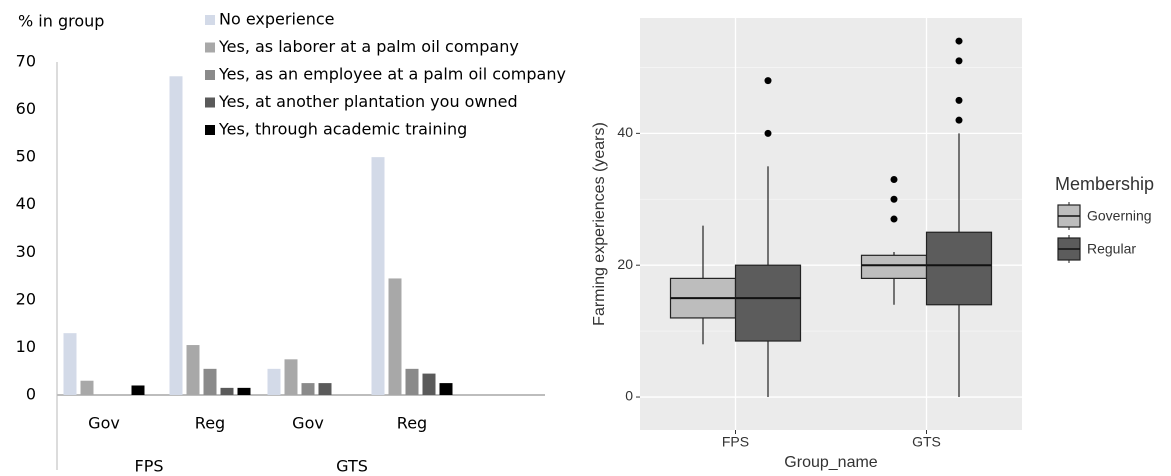 The image size is (1171, 476). I want to click on y-tick-label: 30, so click(26, 251).